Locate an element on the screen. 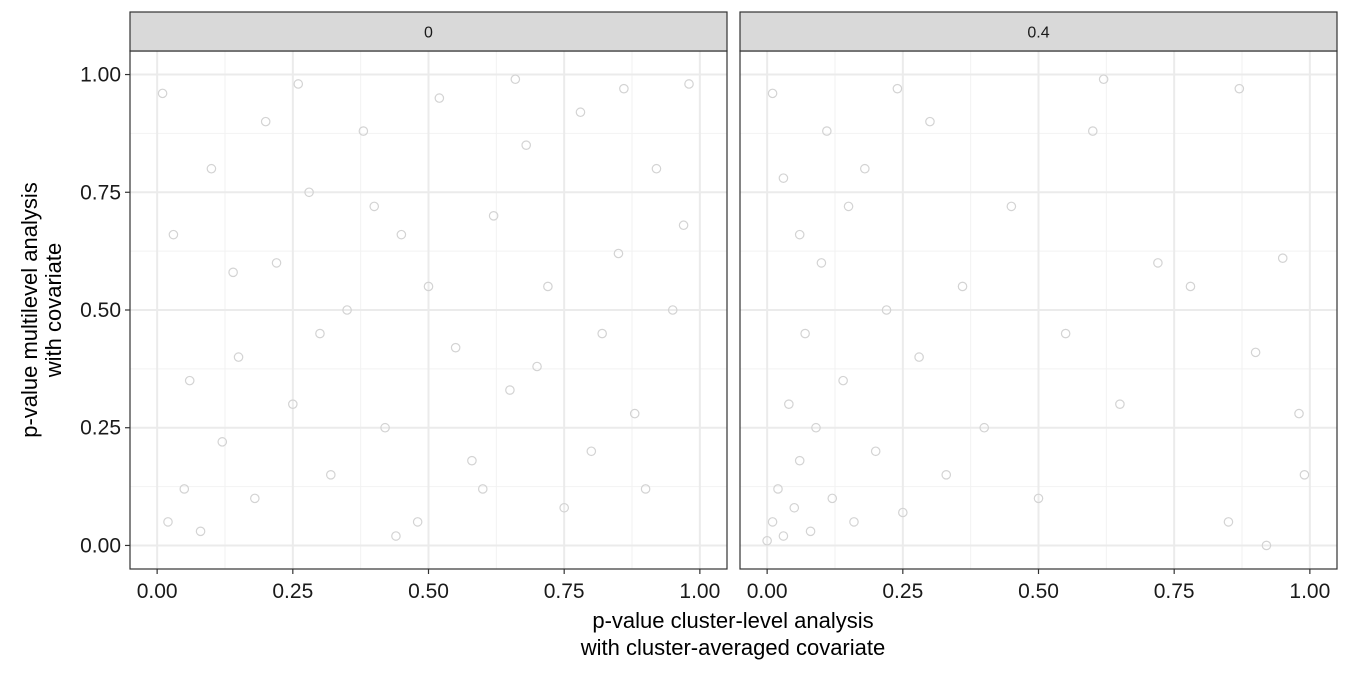 The image size is (1350, 675). facet-strip-label: 0 is located at coordinates (428, 33).